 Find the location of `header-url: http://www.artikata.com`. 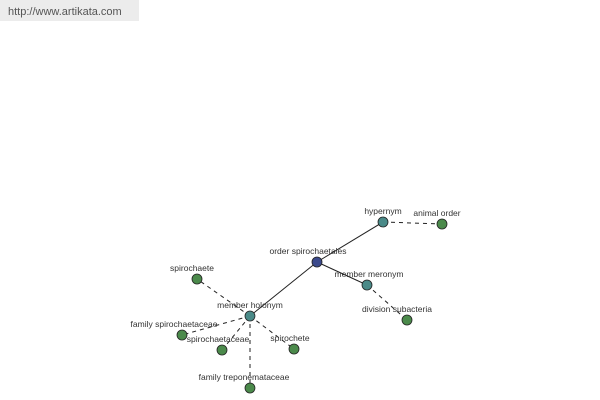

header-url: http://www.artikata.com is located at coordinates (65, 12).